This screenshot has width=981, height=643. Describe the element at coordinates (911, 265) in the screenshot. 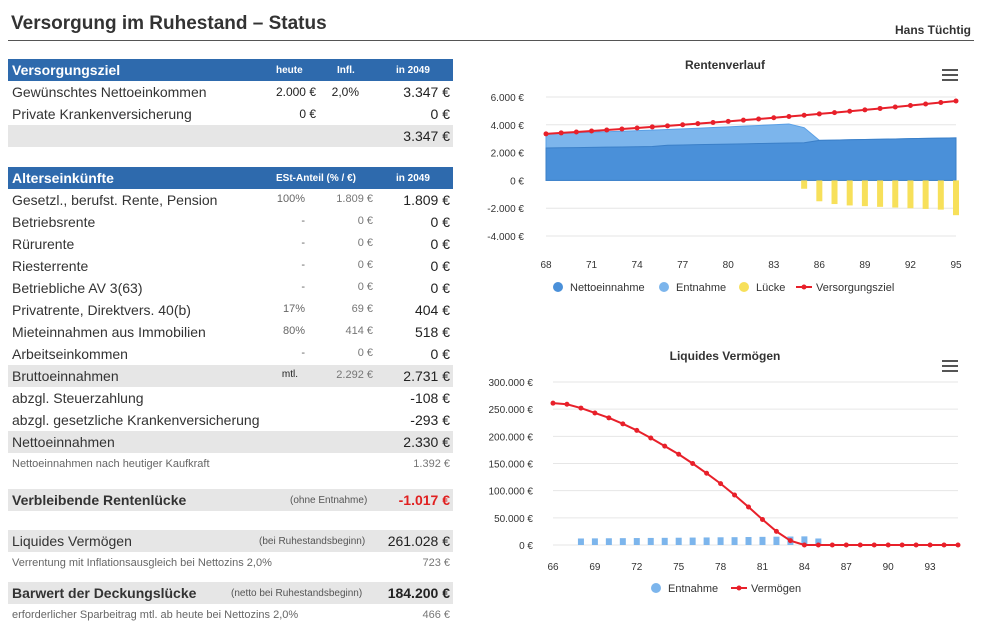

I see `x-tick-label: 92` at that location.